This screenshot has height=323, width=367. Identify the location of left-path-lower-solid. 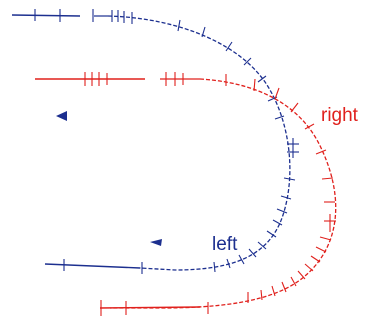
(92, 266).